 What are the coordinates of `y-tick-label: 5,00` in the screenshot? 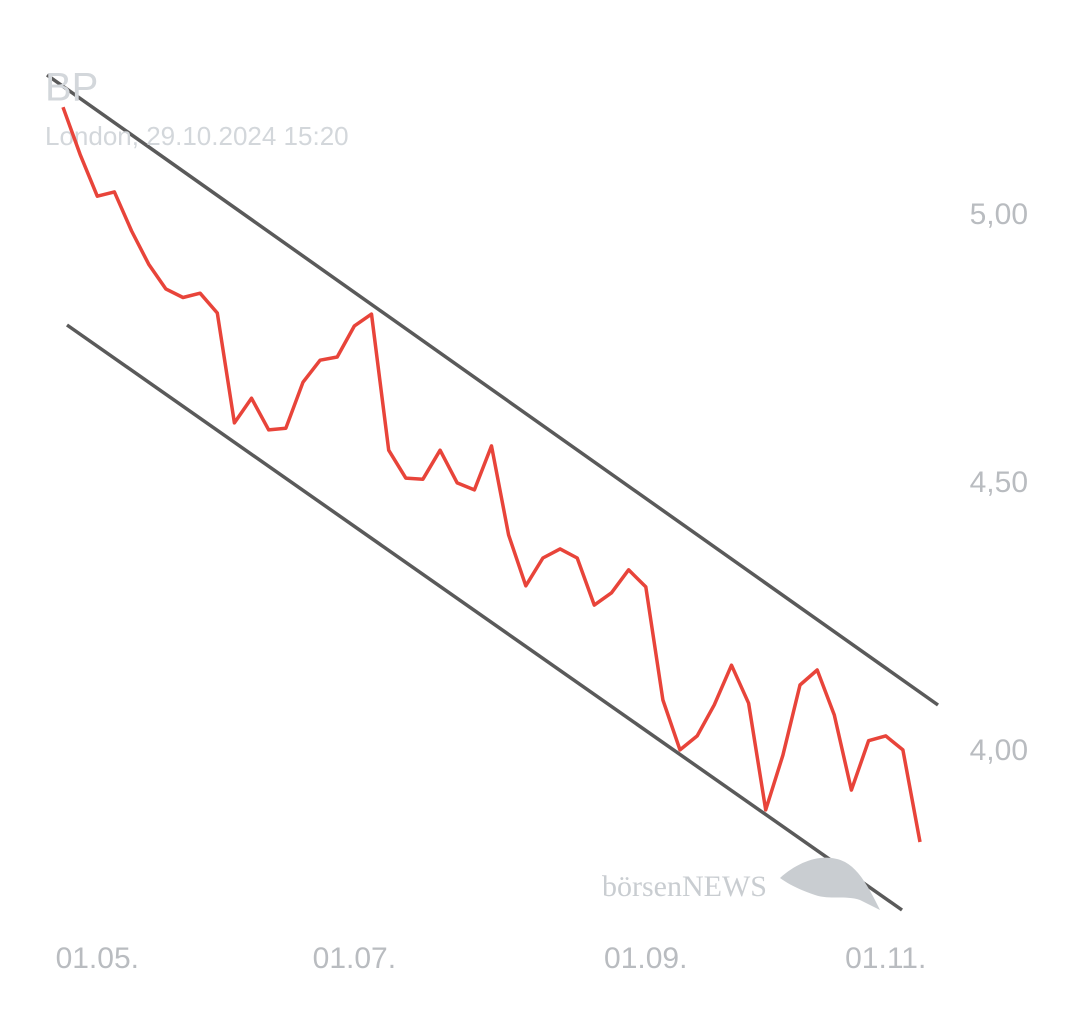 It's located at (999, 214).